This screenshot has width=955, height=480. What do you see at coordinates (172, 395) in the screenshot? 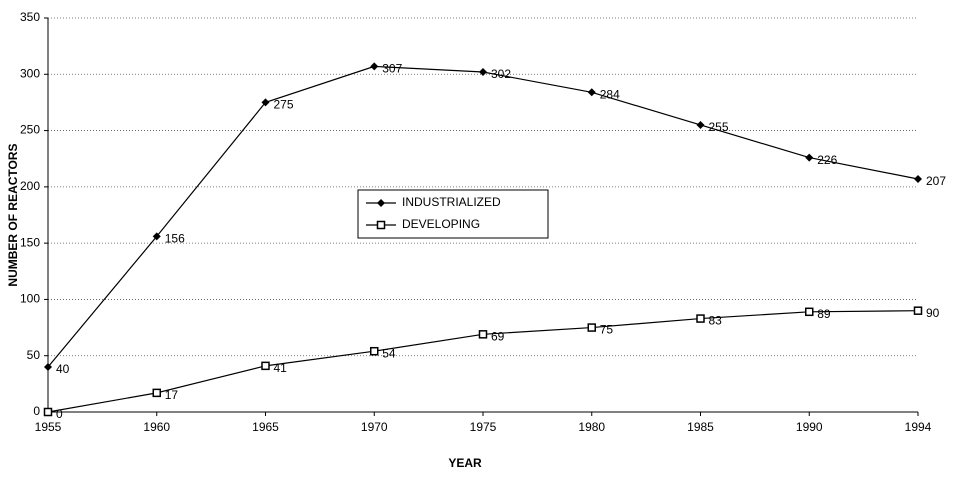
I see `data-label: 17` at bounding box center [172, 395].